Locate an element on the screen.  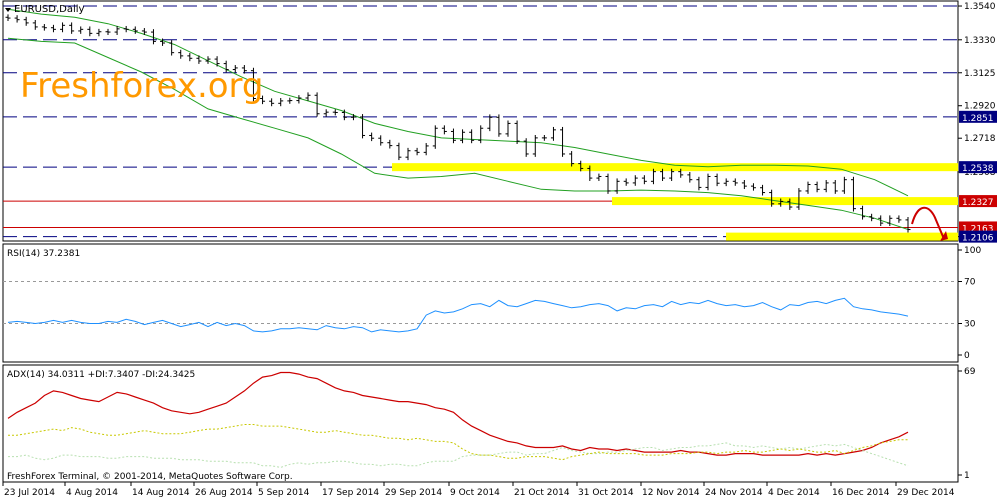
rsi-axis-label: 70 is located at coordinates (970, 283).